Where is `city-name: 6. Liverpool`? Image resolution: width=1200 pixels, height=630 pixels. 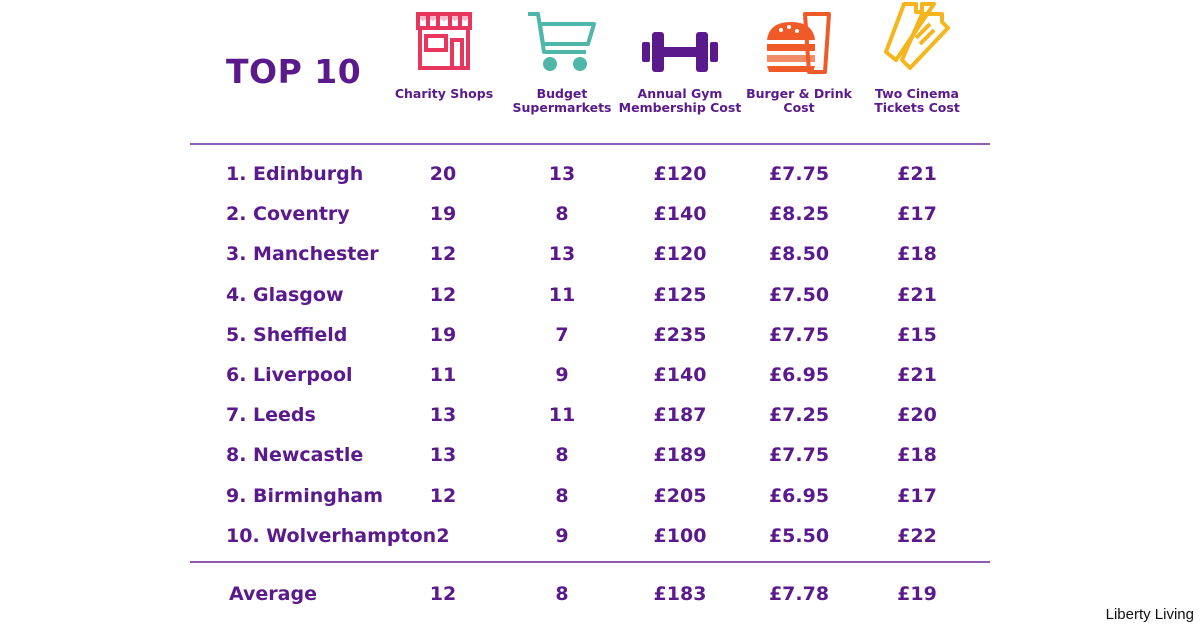 city-name: 6. Liverpool is located at coordinates (289, 375).